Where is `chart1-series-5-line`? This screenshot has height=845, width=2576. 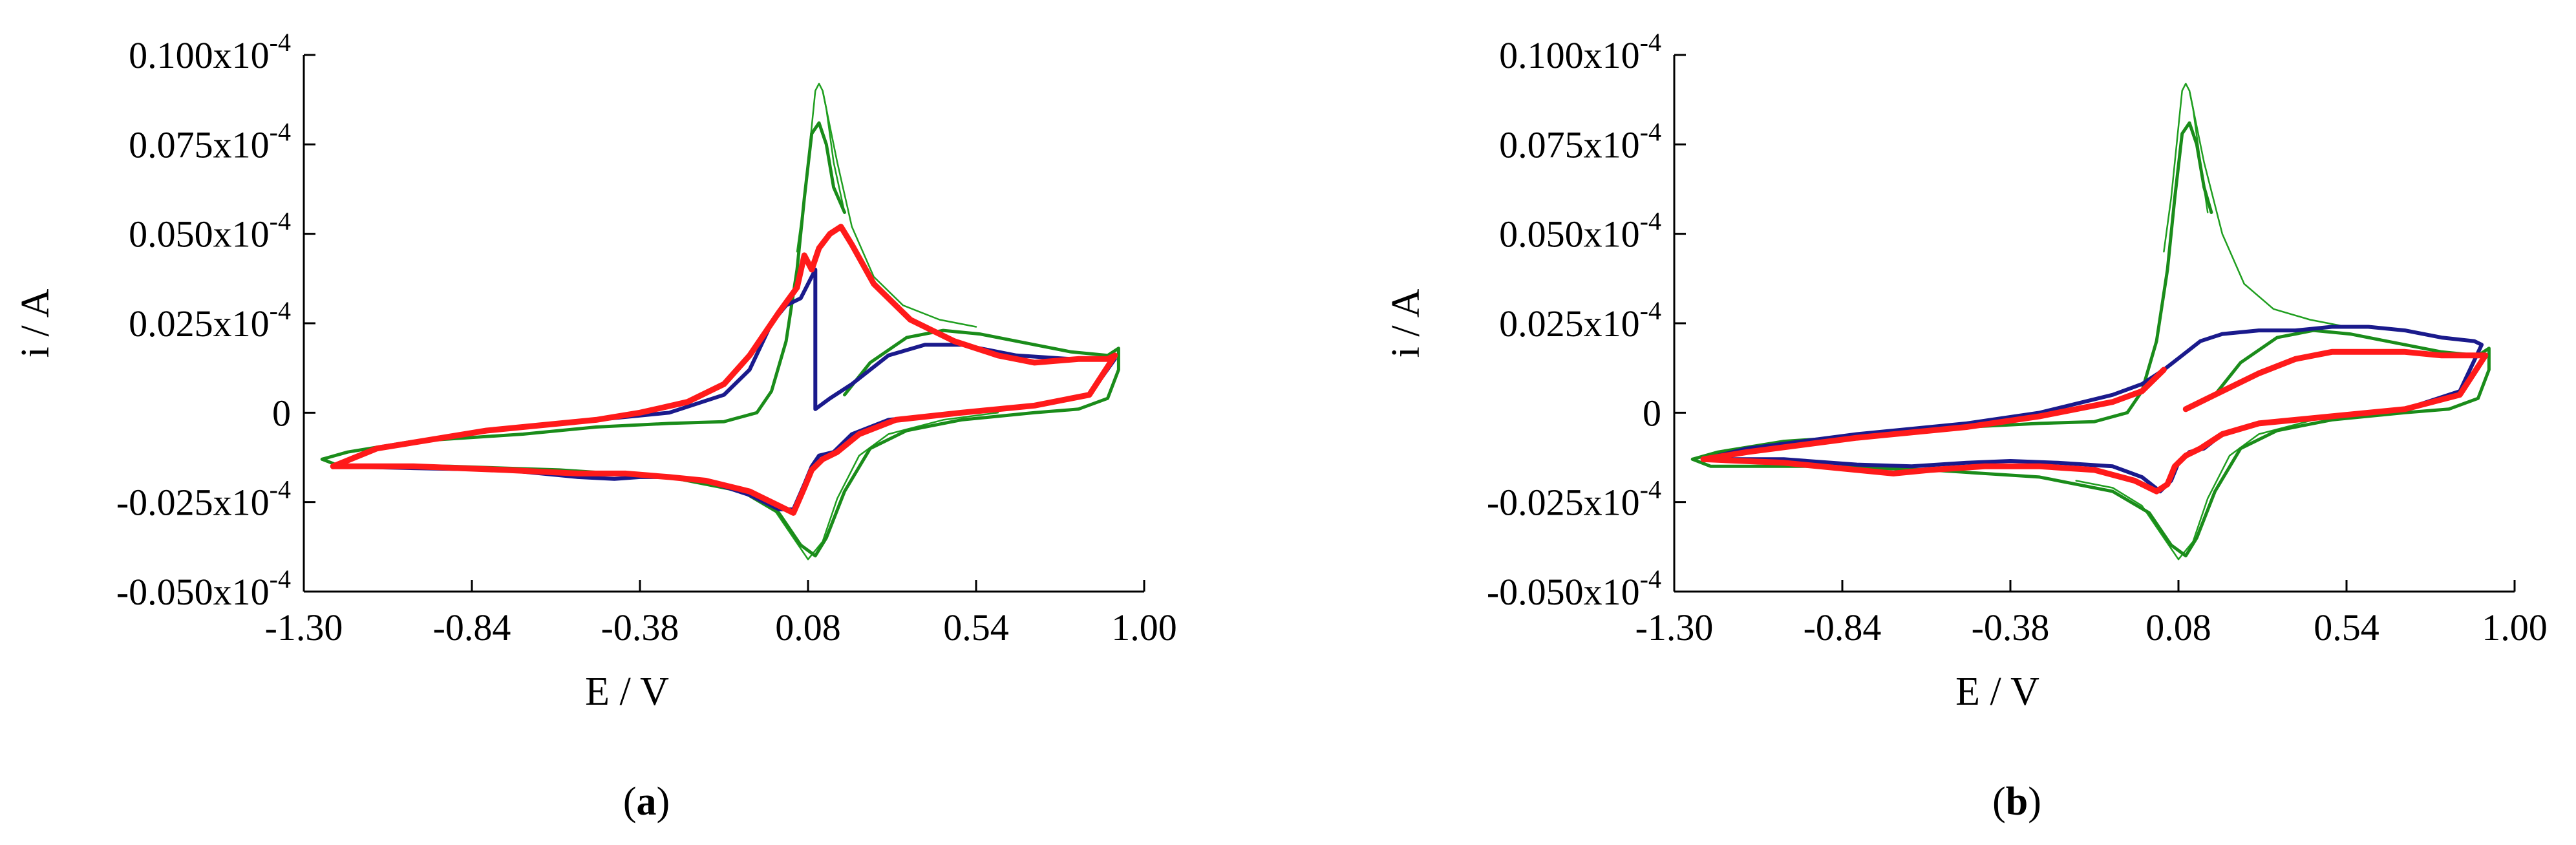
chart1-series-5-line is located at coordinates (2092, 409).